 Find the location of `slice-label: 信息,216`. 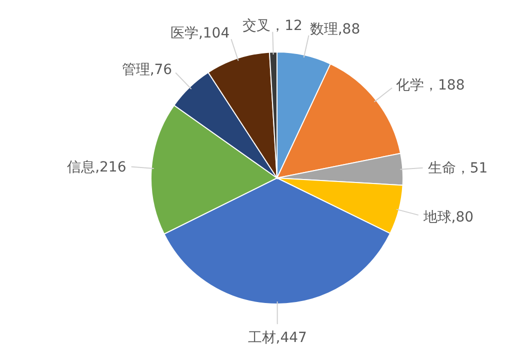

slice-label: 信息,216 is located at coordinates (96, 167).